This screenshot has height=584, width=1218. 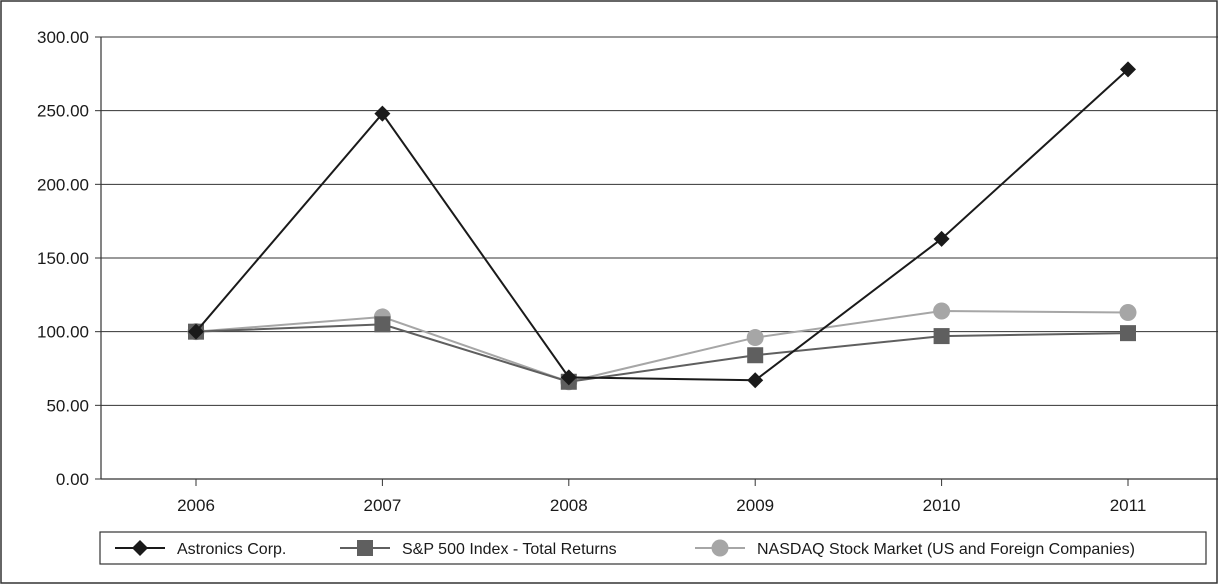 What do you see at coordinates (63, 258) in the screenshot?
I see `y-tick-label: 150.00` at bounding box center [63, 258].